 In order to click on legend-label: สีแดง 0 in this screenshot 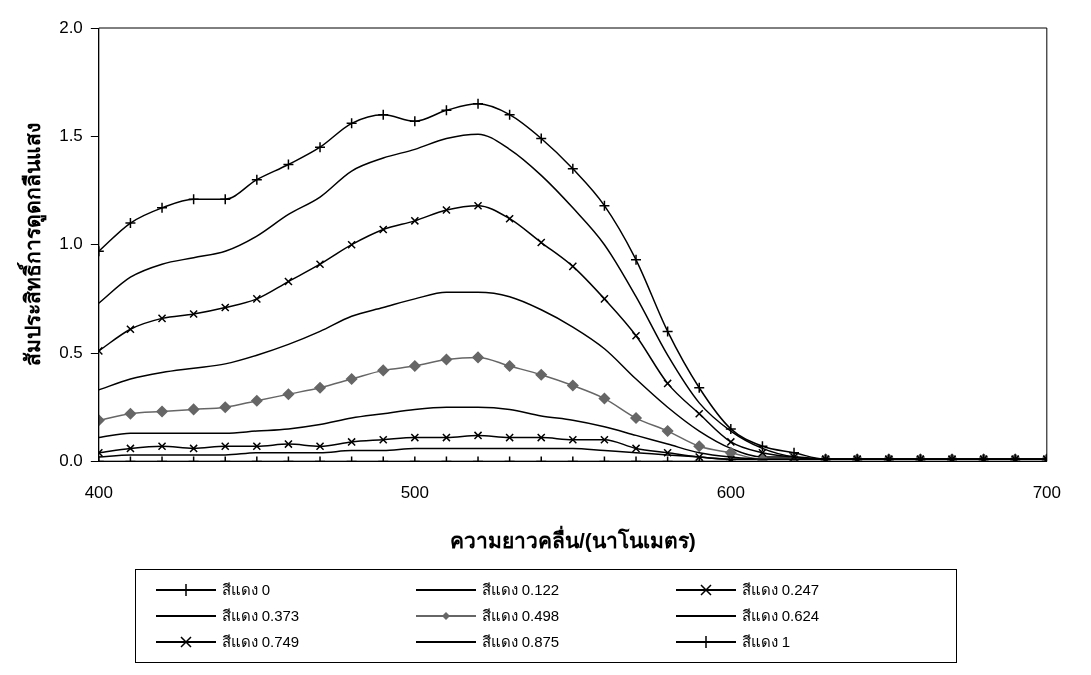, I will do `click(246, 590)`.